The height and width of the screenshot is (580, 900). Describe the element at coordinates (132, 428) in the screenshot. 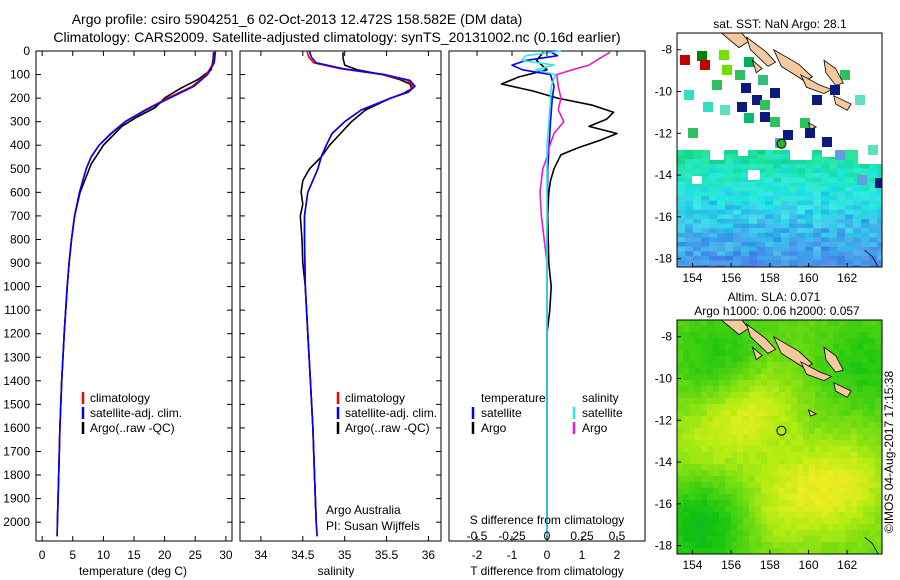

I see `legend-argo-label: Argo(..raw -QC)` at that location.